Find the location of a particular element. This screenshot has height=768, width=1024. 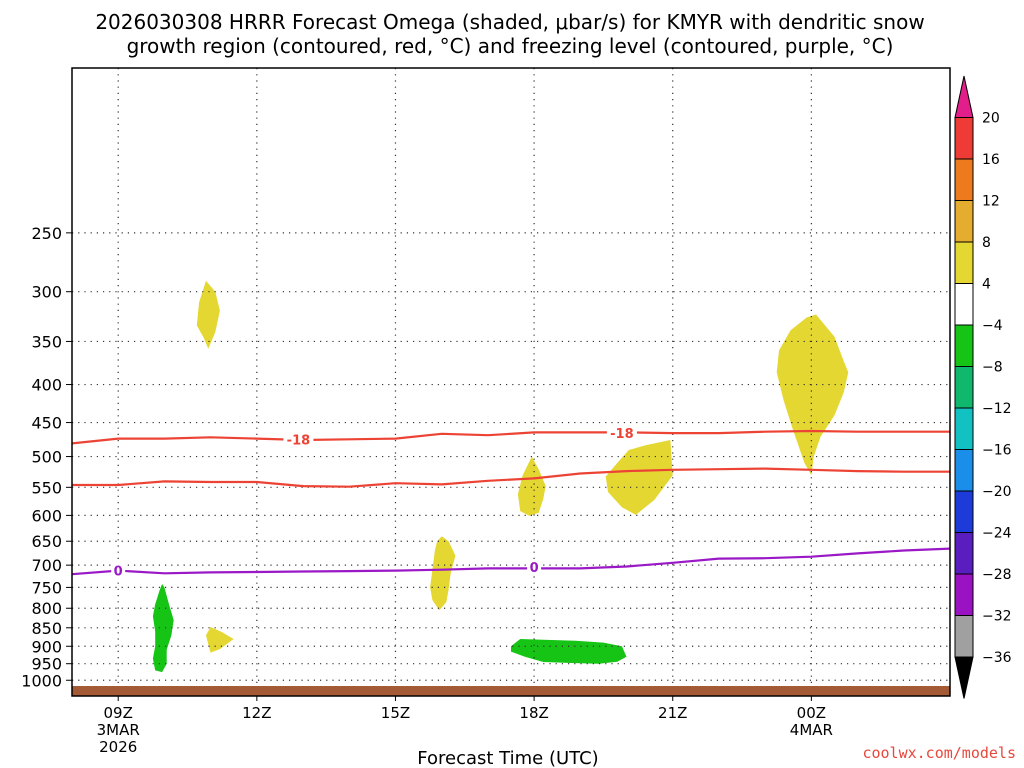

x-tick-label-00Z-line-1: 00Z is located at coordinates (811, 713).